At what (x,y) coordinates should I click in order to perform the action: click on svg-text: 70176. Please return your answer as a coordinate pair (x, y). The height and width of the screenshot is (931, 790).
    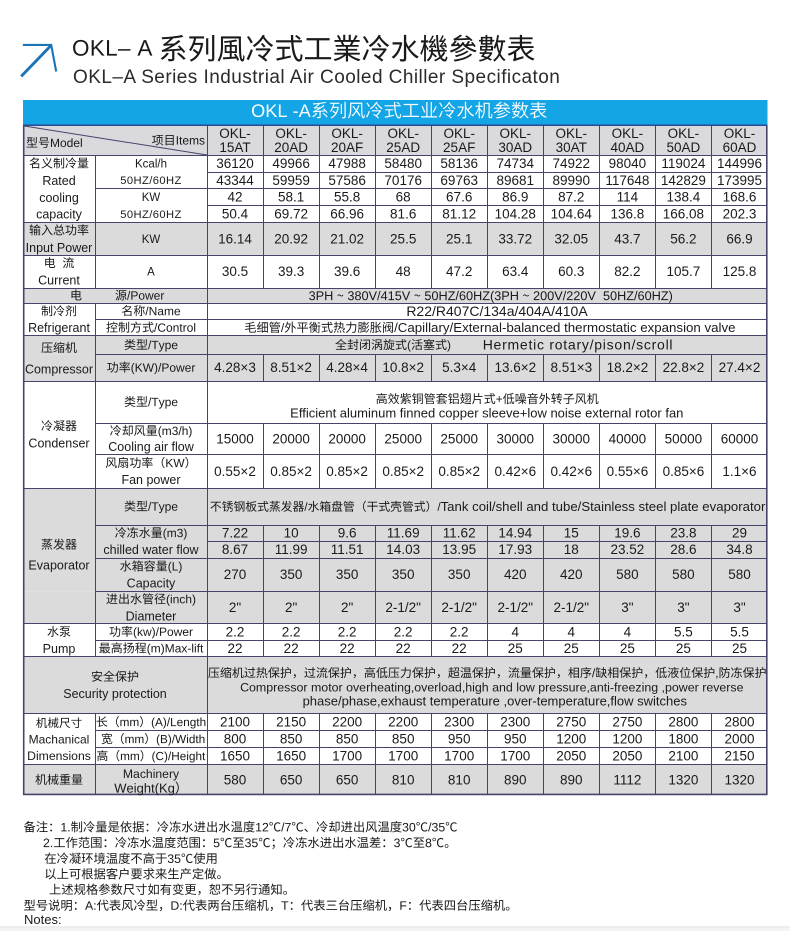
    Looking at the image, I should click on (403, 180).